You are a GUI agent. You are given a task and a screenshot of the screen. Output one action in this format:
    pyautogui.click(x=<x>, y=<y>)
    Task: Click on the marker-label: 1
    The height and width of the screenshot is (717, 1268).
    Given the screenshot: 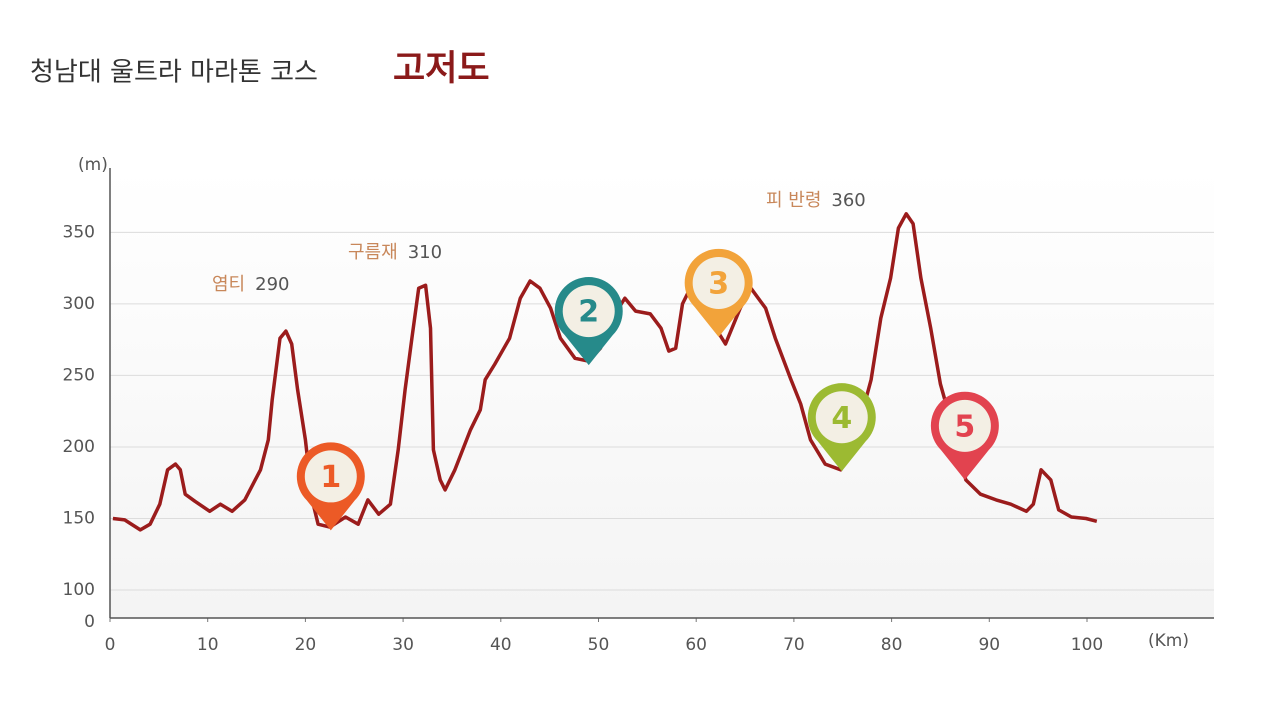 What is the action you would take?
    pyautogui.click(x=330, y=477)
    